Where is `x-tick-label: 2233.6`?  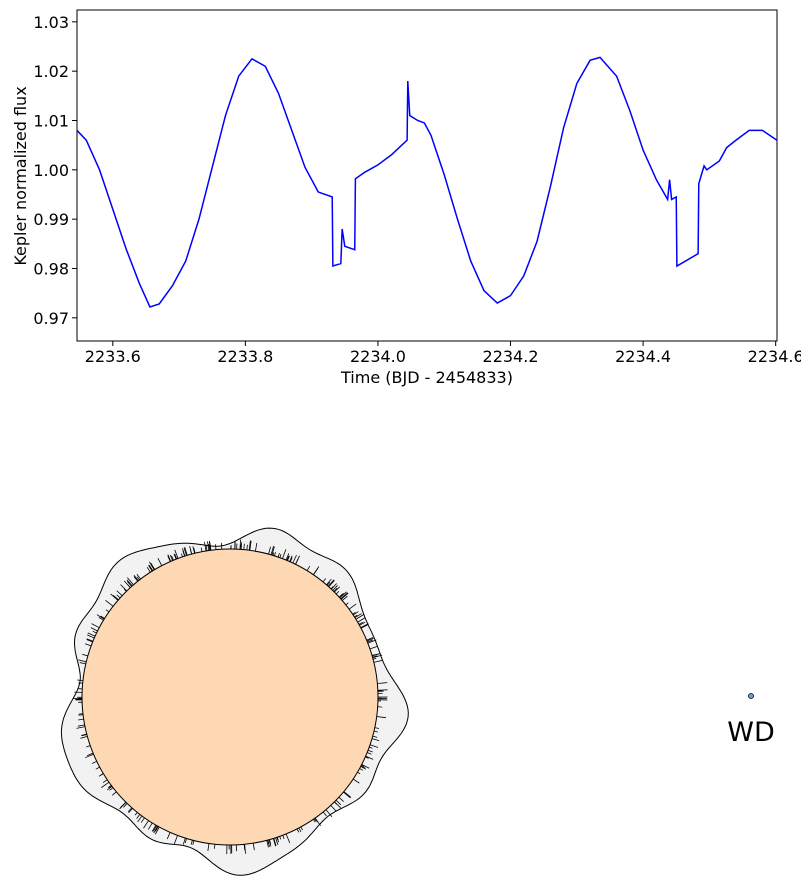
x-tick-label: 2233.6 is located at coordinates (113, 356).